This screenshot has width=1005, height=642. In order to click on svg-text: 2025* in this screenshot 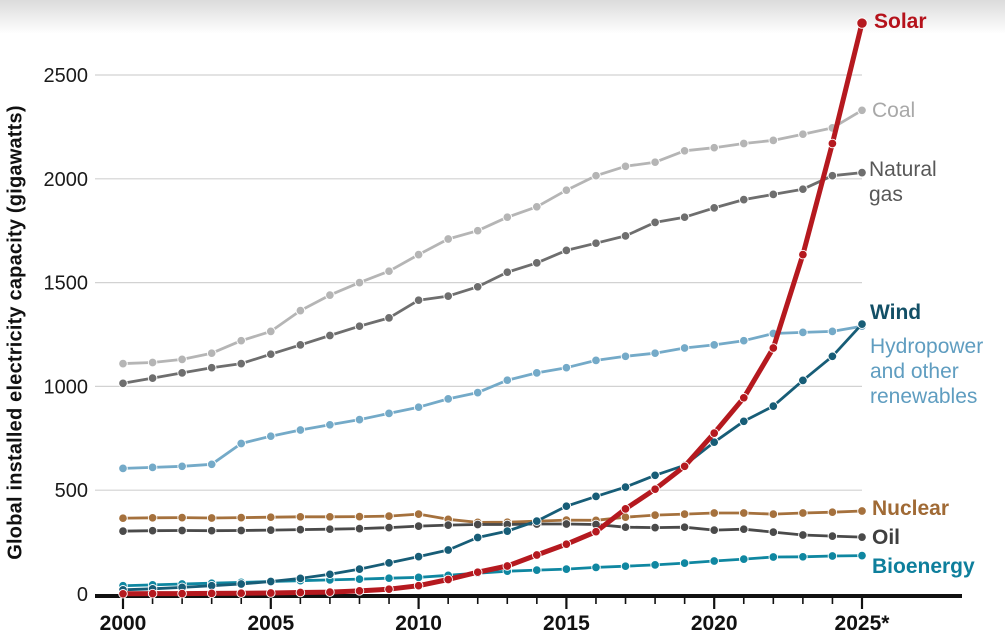, I will do `click(863, 623)`.